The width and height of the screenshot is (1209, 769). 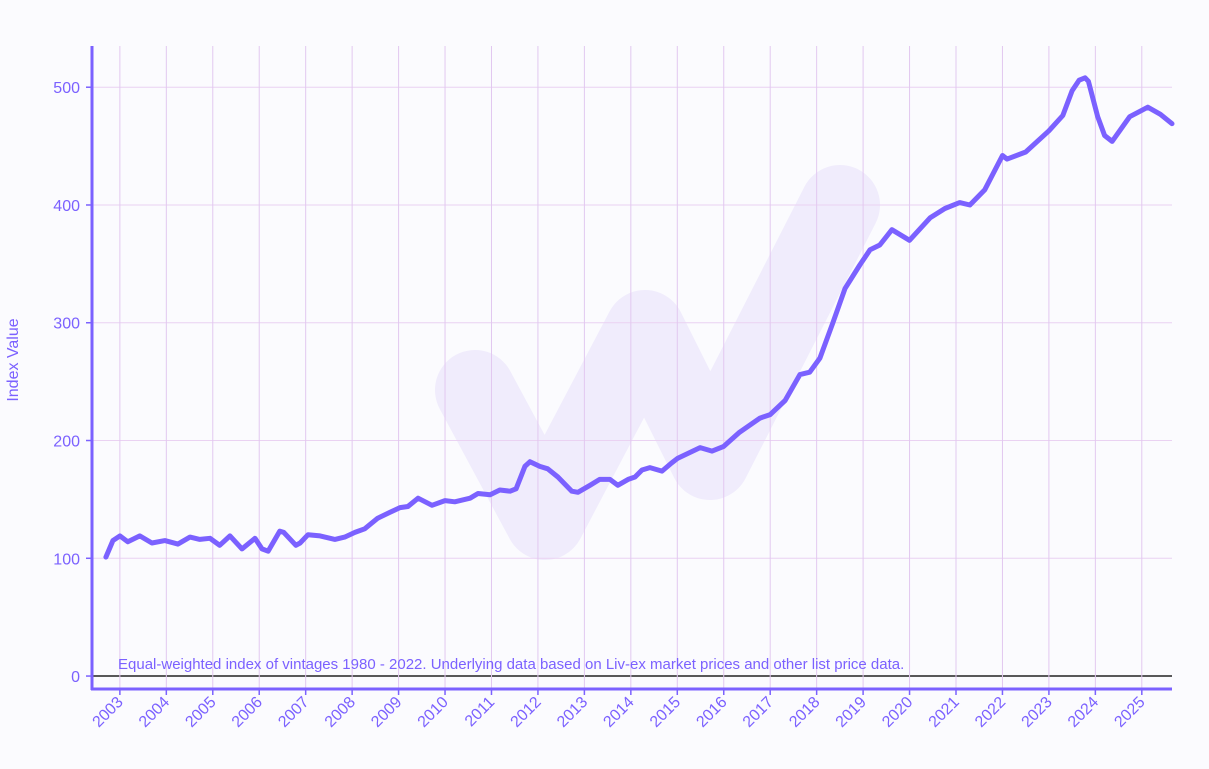 I want to click on x-tick-label: 2020, so click(x=897, y=712).